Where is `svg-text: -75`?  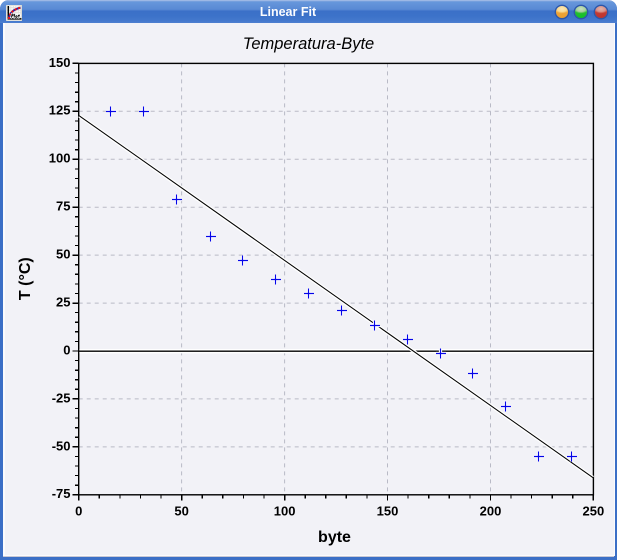
svg-text: -75 is located at coordinates (61, 493).